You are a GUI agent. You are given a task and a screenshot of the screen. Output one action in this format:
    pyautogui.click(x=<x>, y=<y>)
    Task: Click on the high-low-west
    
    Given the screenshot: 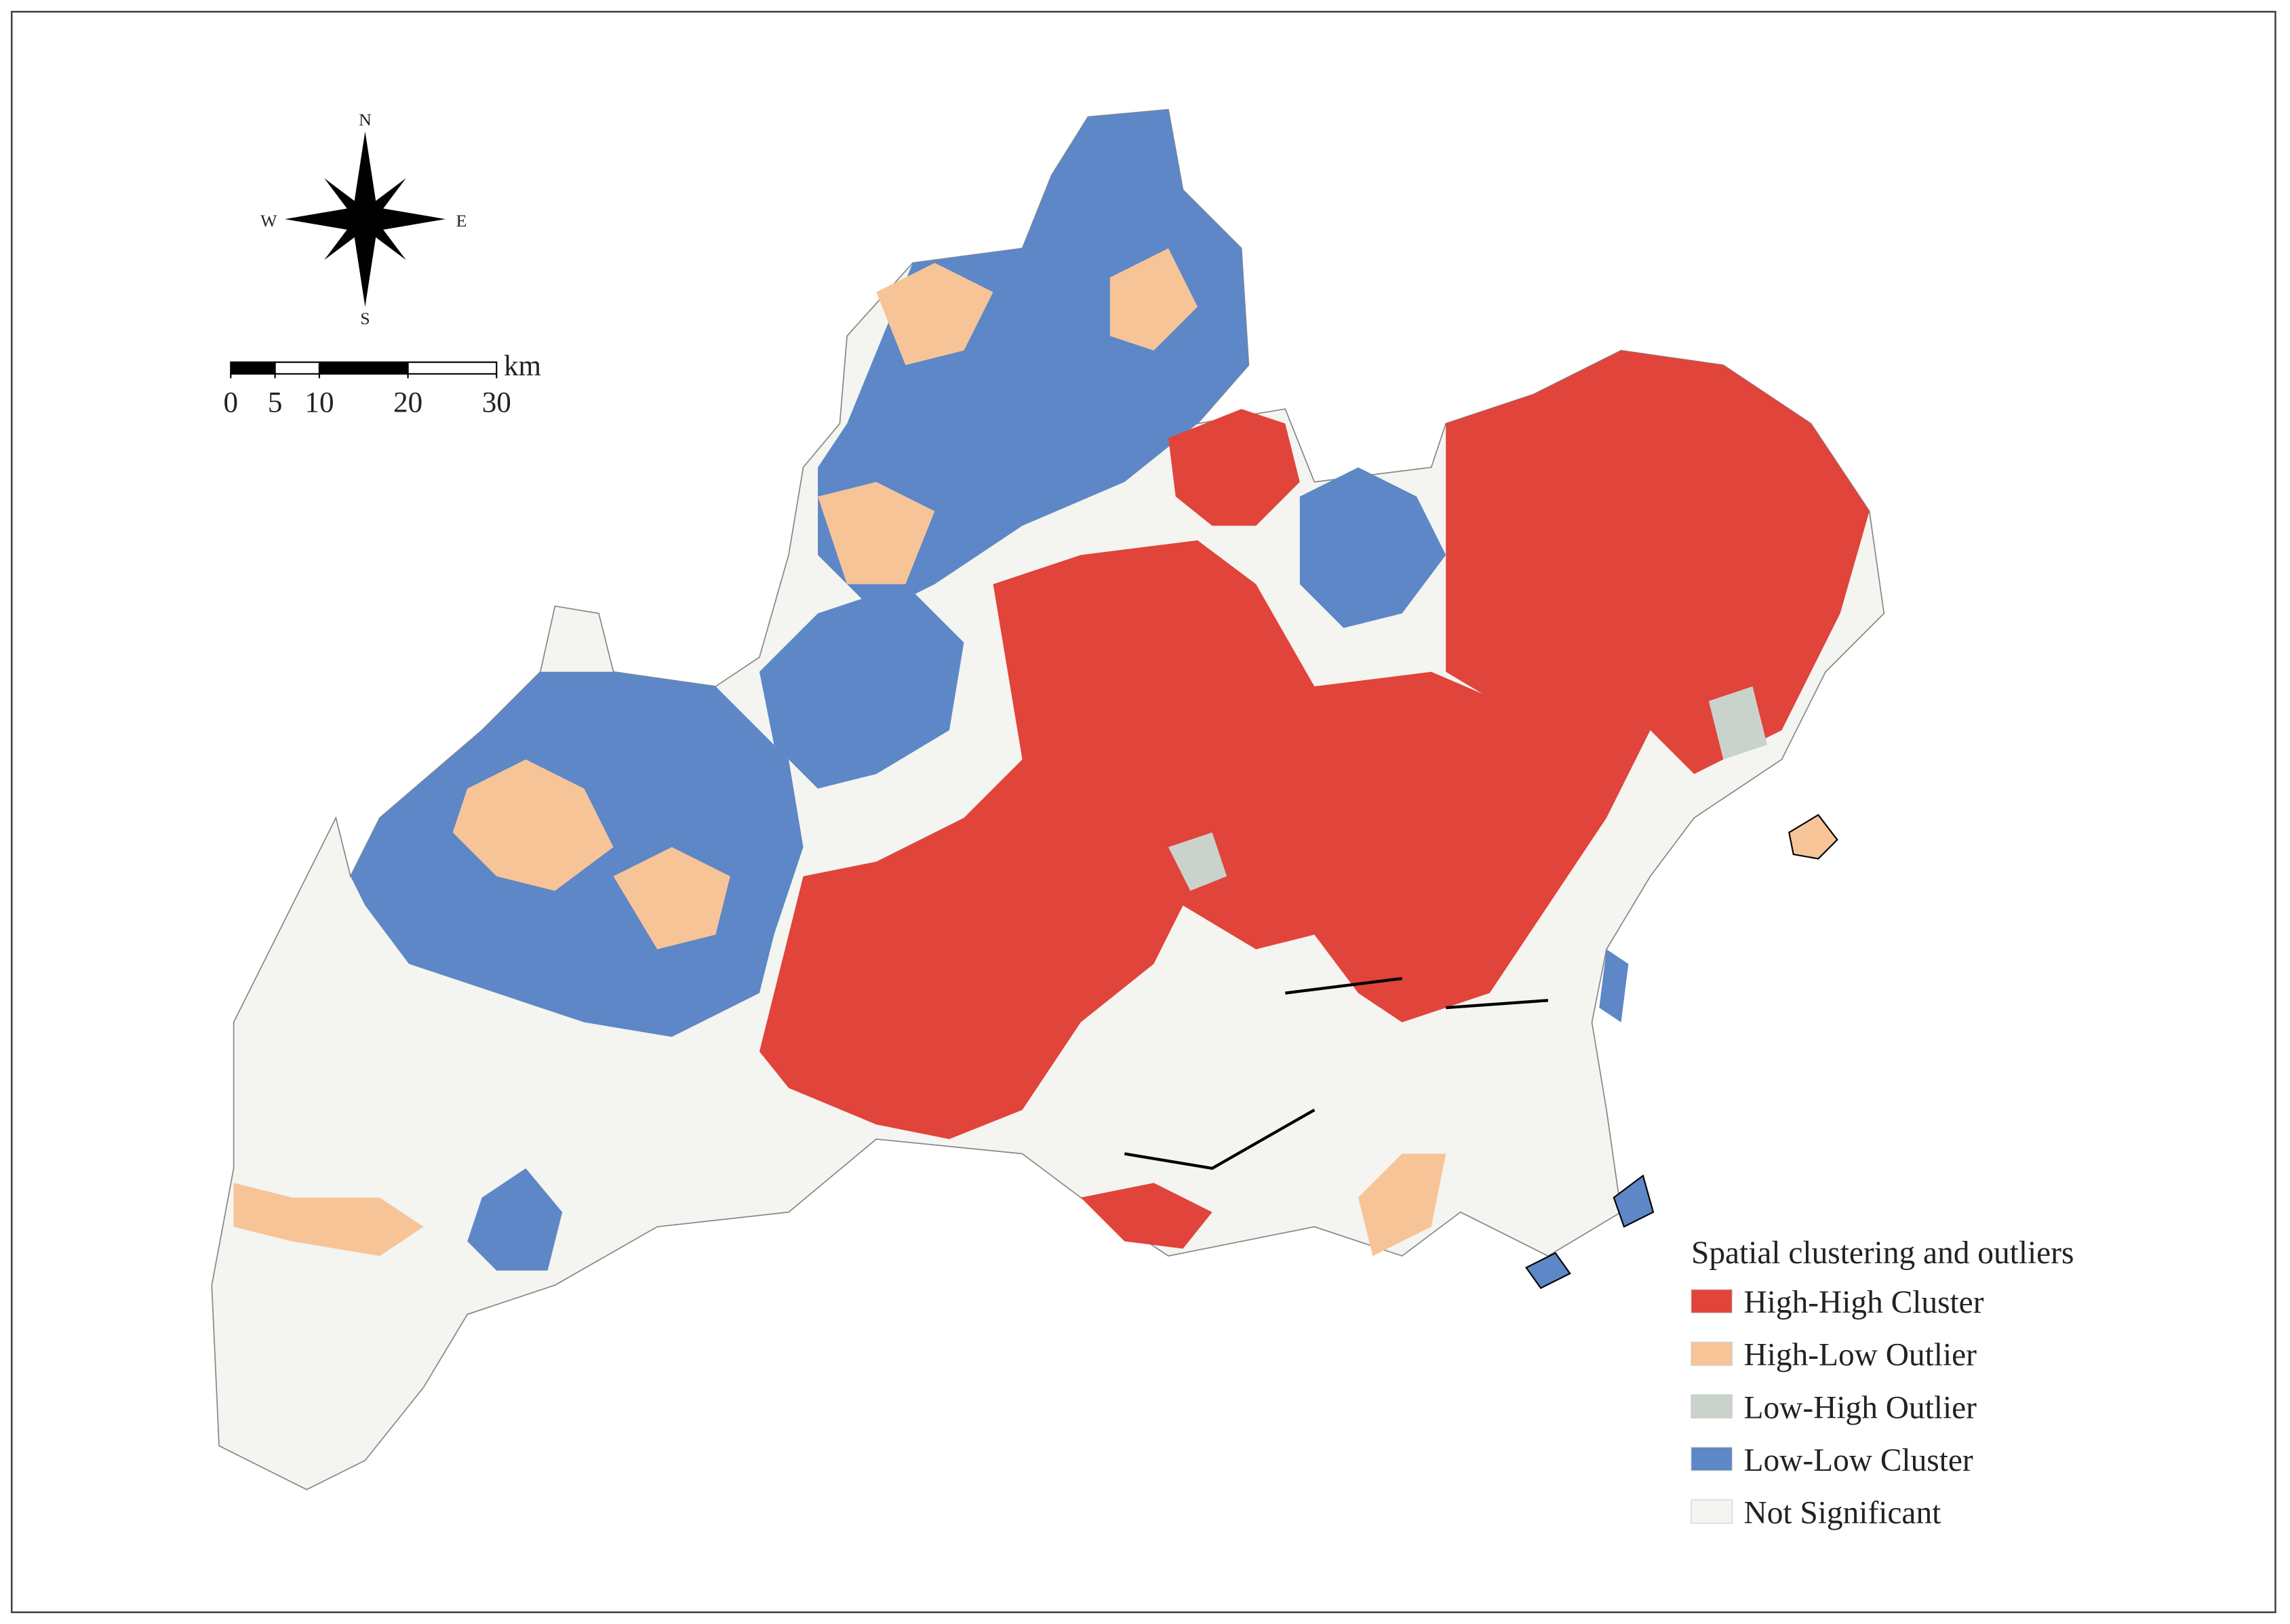 What is the action you would take?
    pyautogui.click(x=533, y=825)
    